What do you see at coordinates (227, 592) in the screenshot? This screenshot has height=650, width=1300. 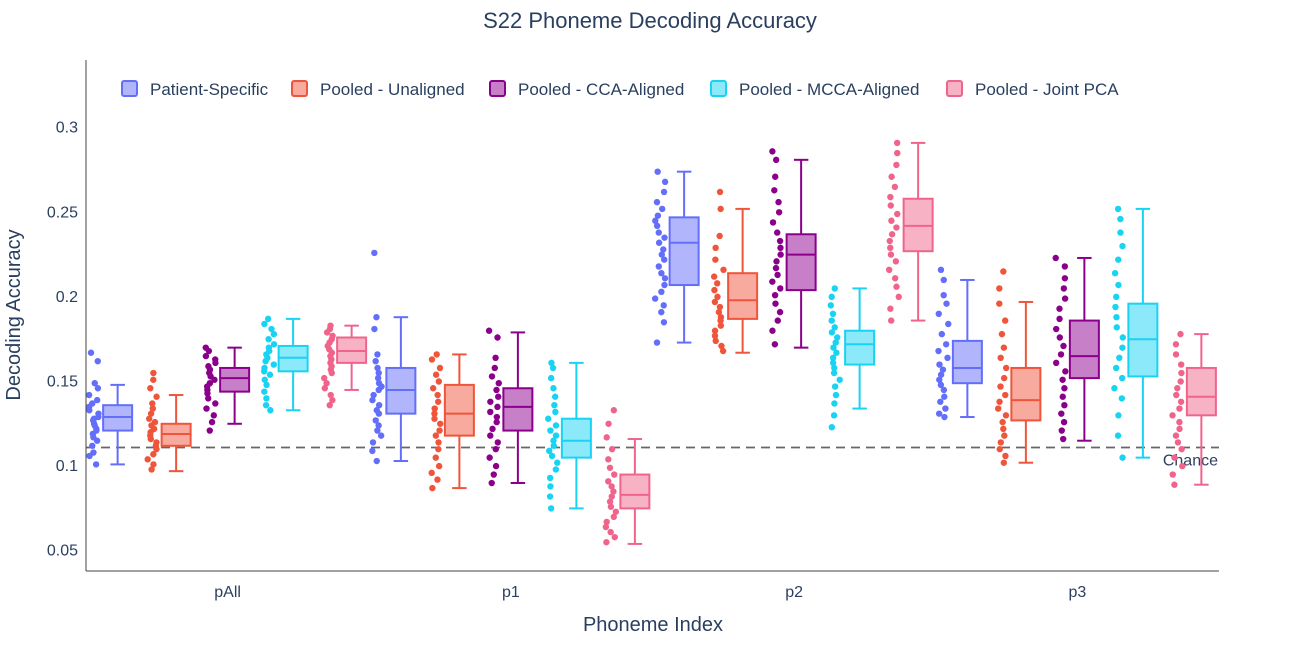 I see `x-tick-label: pAll` at bounding box center [227, 592].